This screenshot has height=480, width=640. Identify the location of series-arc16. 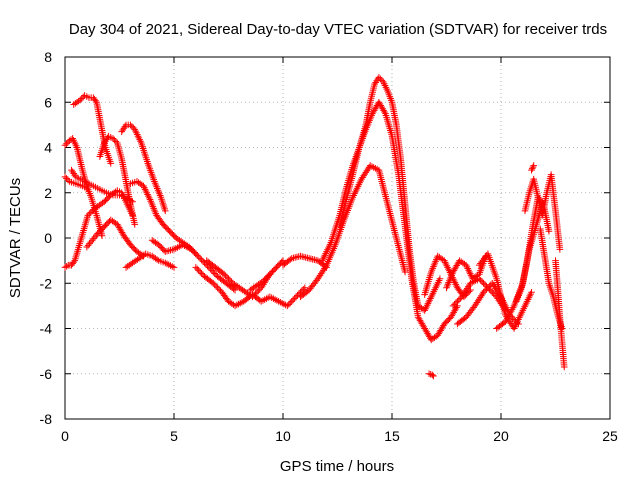
(304, 261).